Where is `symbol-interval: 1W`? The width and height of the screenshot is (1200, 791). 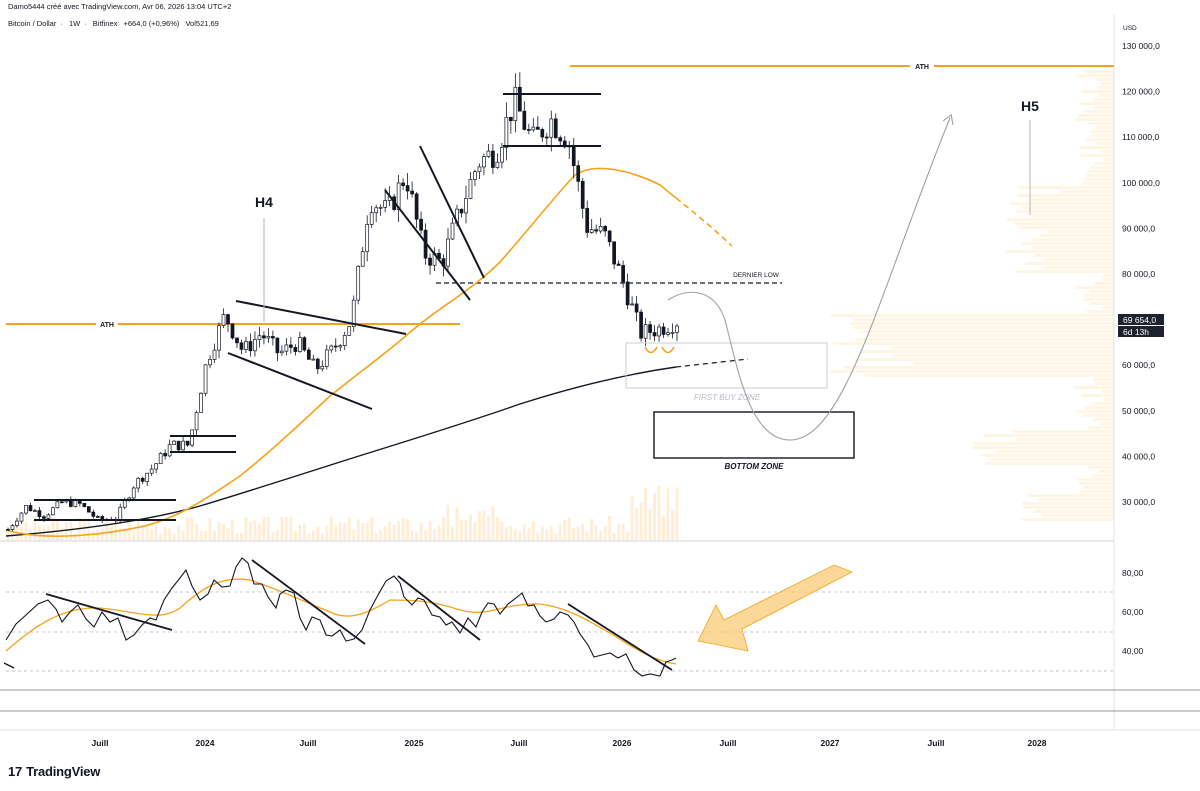 symbol-interval: 1W is located at coordinates (74, 23).